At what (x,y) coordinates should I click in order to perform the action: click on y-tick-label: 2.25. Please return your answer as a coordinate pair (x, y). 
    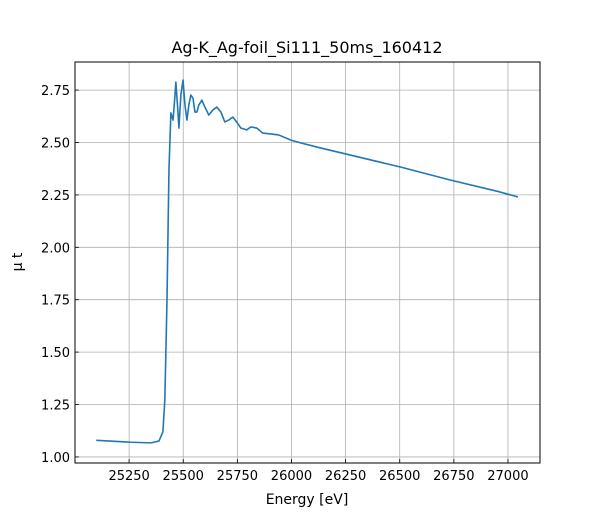
    Looking at the image, I should click on (55, 196).